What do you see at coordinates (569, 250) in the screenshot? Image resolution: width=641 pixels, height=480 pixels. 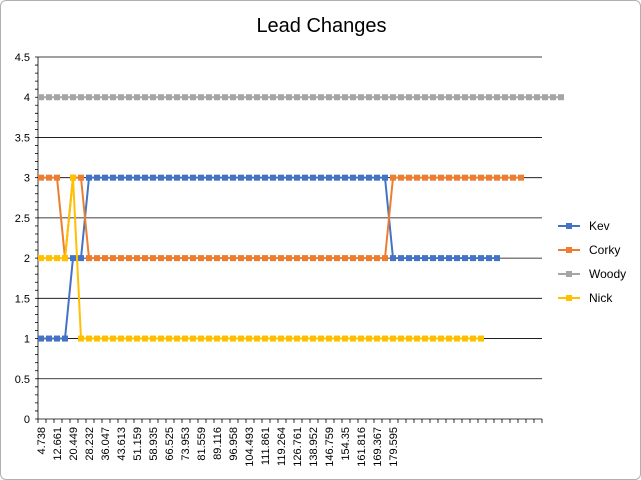 I see `legend-marker-corky` at bounding box center [569, 250].